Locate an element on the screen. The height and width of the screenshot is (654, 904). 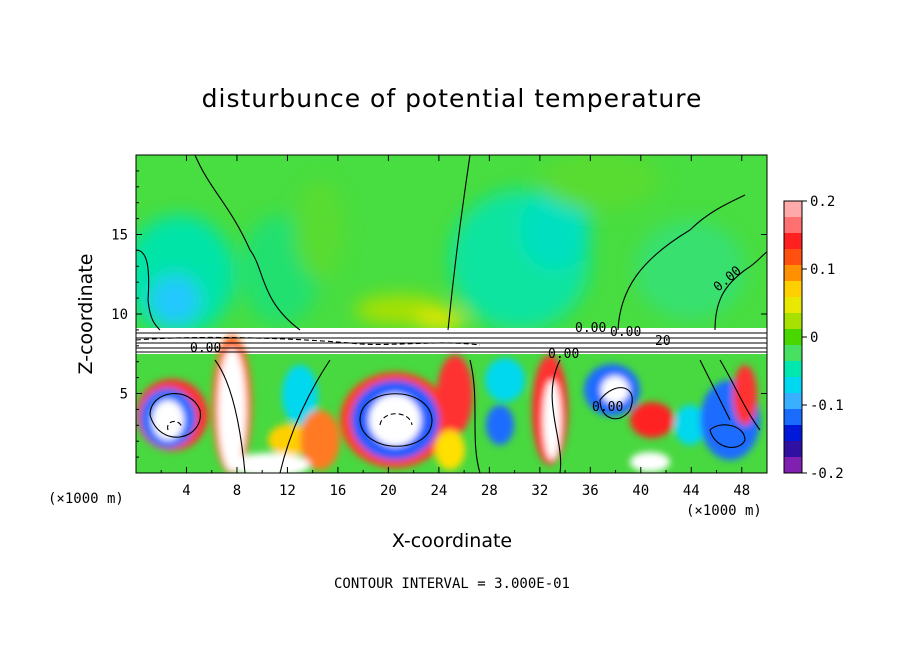
x-tick-label: 48 is located at coordinates (741, 491).